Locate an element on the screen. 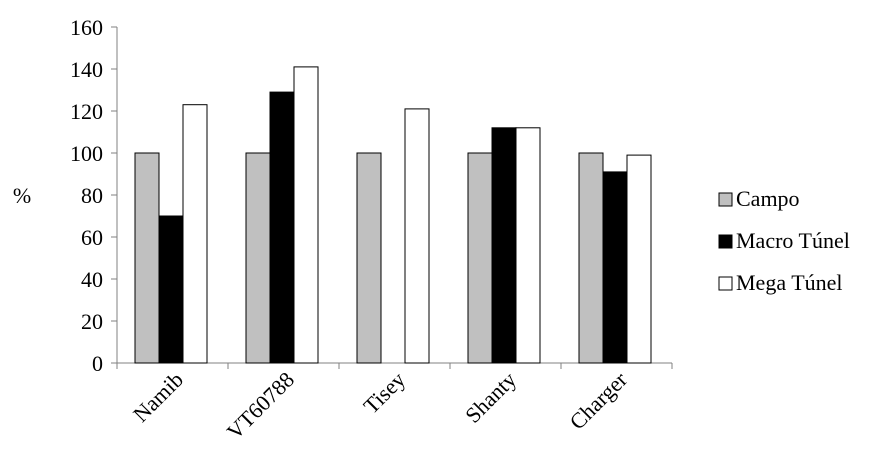 The height and width of the screenshot is (467, 891). x-tick-label: Charger is located at coordinates (599, 400).